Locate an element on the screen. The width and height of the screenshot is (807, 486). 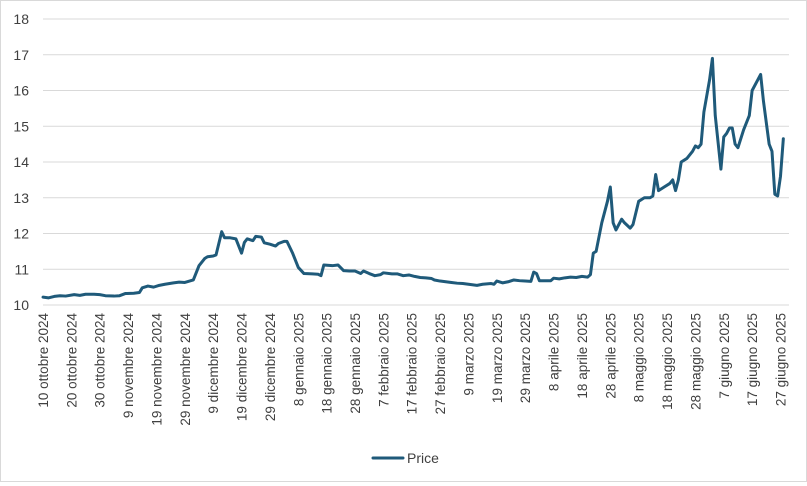
x-tick-label: 9 dicembre 2024 is located at coordinates (213, 363).